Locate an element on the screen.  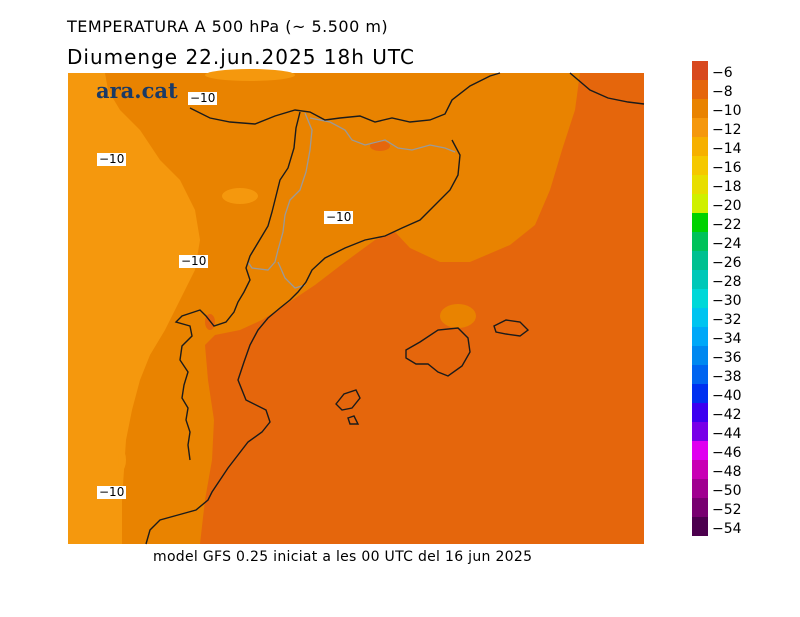
legend-label: −42 is located at coordinates (727, 415).